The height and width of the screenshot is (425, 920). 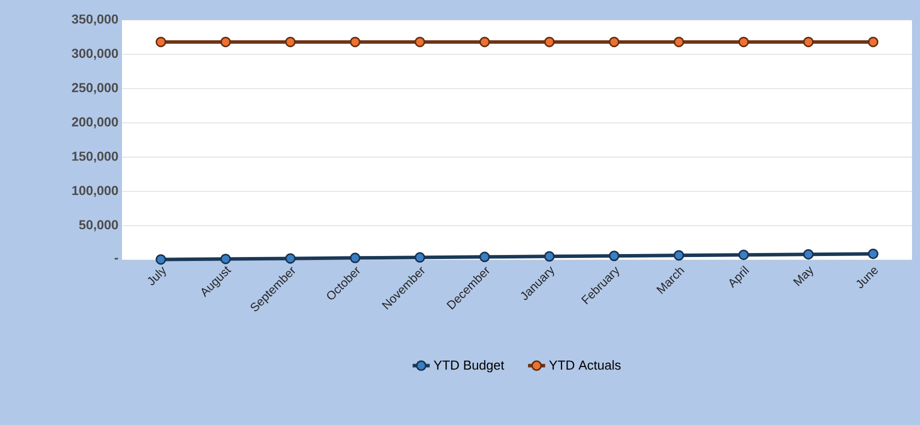 I want to click on y-tick-label: -, so click(x=116, y=259).